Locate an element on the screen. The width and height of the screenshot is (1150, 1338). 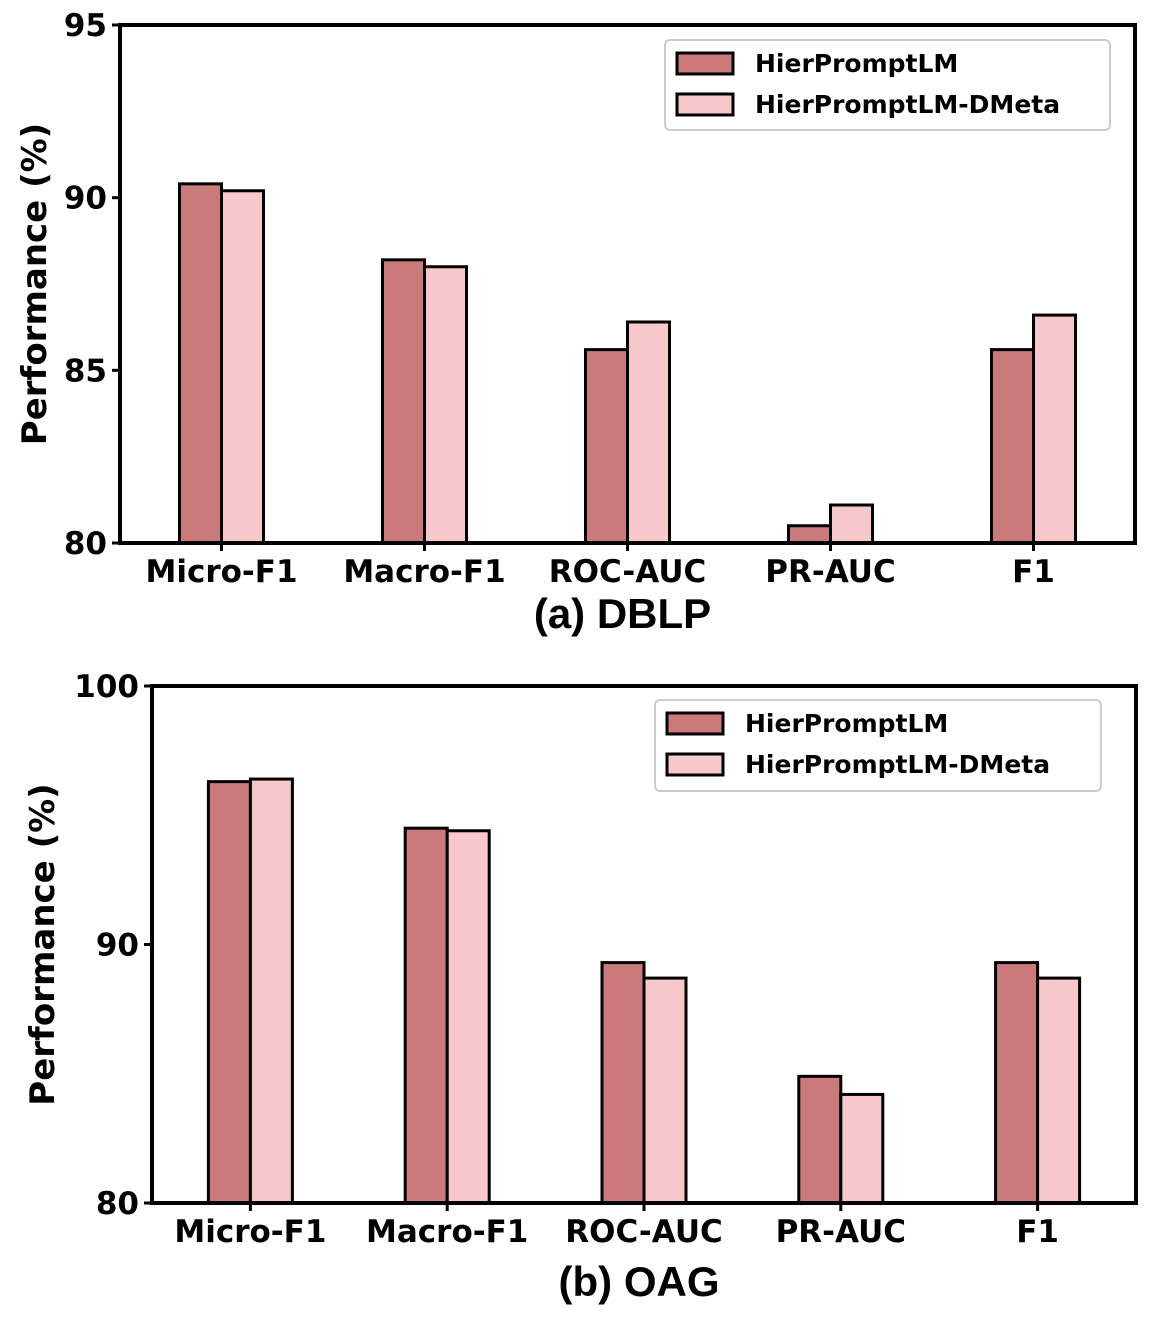
y-tick-label: 95 is located at coordinates (85, 26).